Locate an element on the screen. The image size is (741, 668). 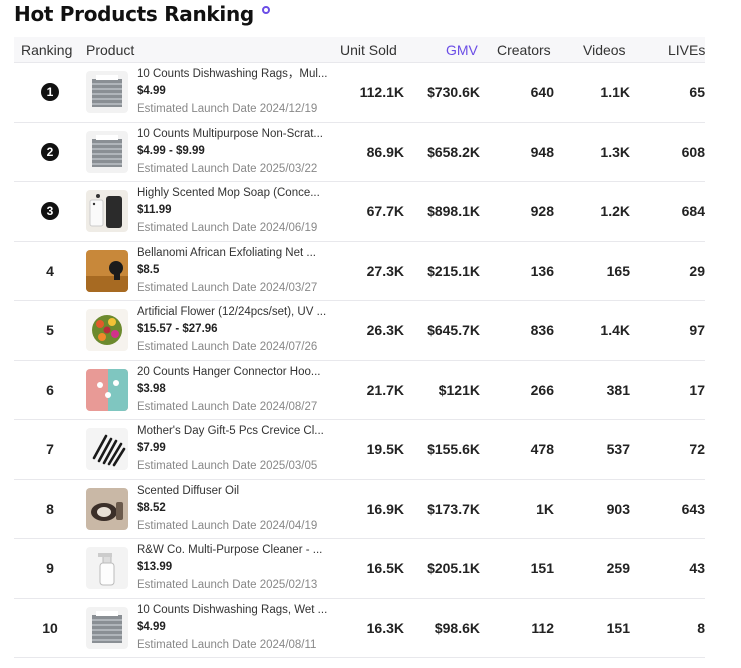
lives-value: 29 is located at coordinates (697, 270).